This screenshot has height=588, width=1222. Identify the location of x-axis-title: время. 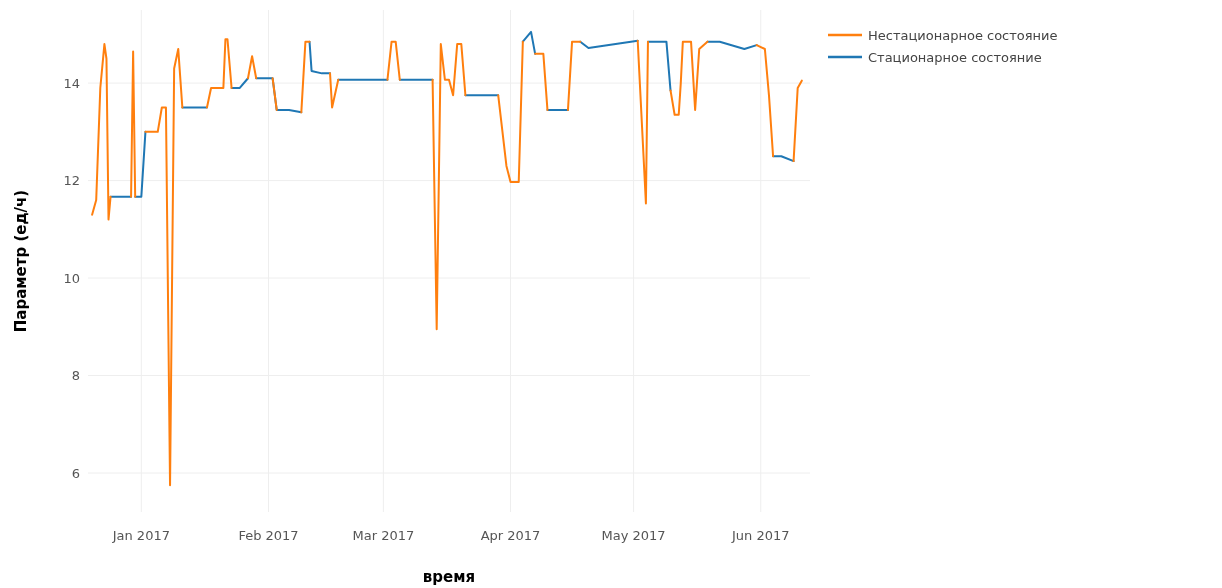
(449, 577).